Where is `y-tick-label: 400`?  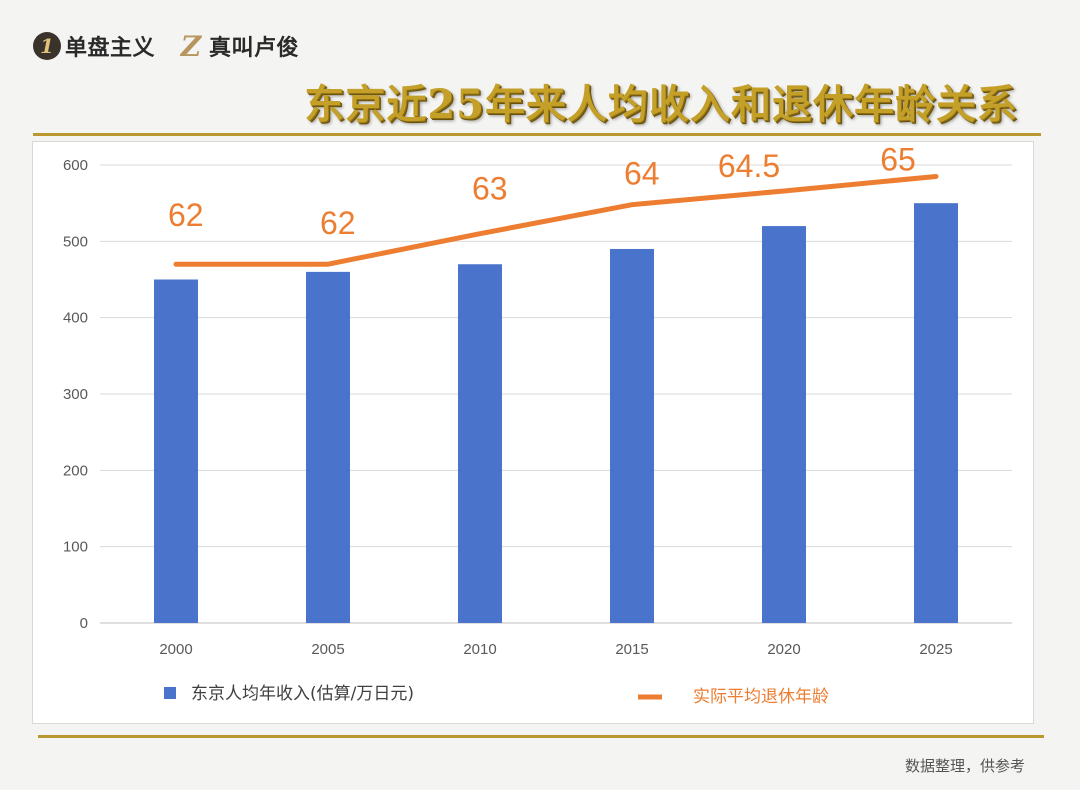 y-tick-label: 400 is located at coordinates (75, 318).